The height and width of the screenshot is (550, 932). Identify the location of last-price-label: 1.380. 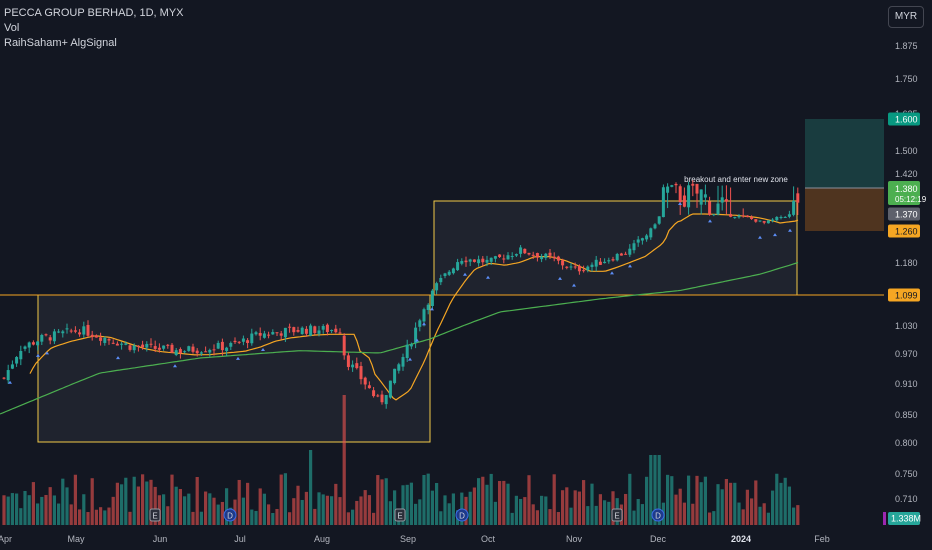
(906, 189).